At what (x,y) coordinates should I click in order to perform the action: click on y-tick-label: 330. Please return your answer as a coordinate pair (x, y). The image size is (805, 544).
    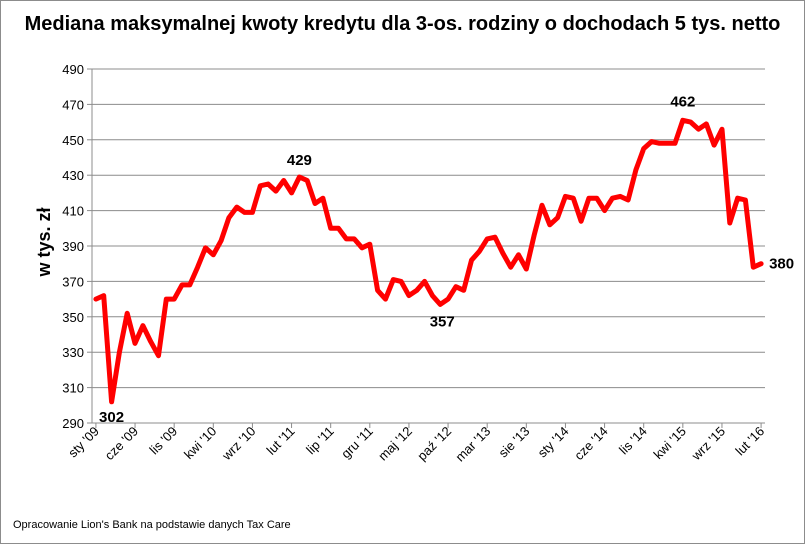
    Looking at the image, I should click on (73, 352).